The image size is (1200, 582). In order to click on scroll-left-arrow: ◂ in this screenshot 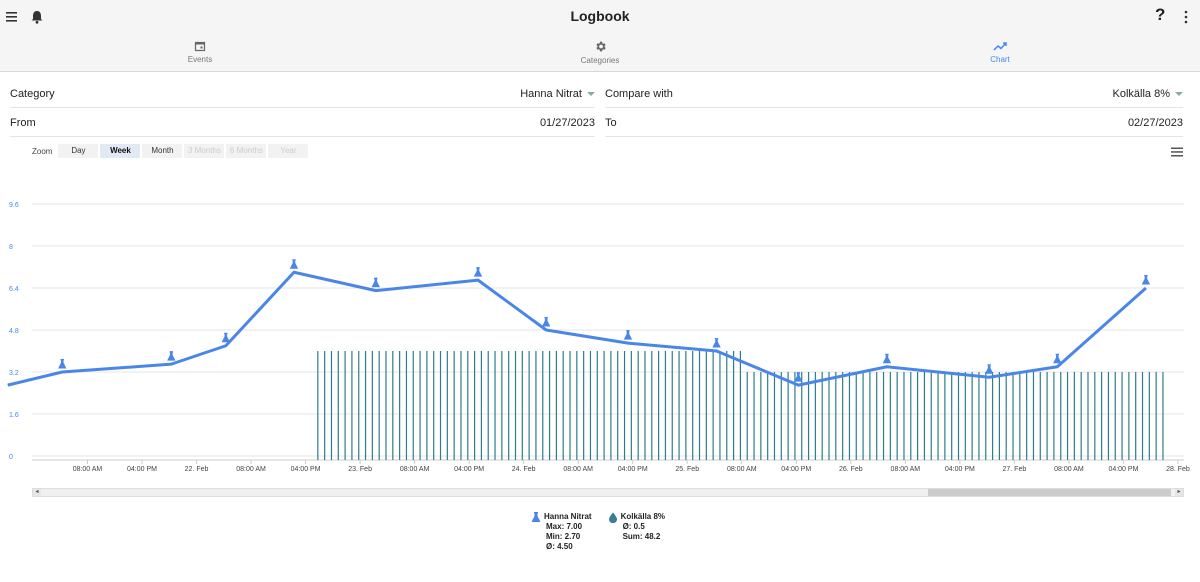, I will do `click(37, 492)`.